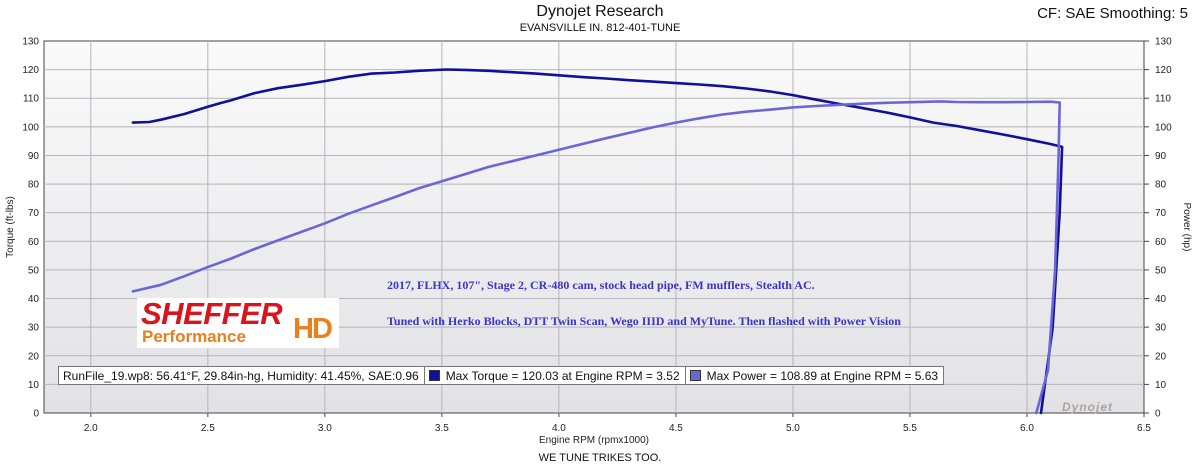 This screenshot has width=1200, height=467. I want to click on y2-tick-label: 50, so click(1161, 270).